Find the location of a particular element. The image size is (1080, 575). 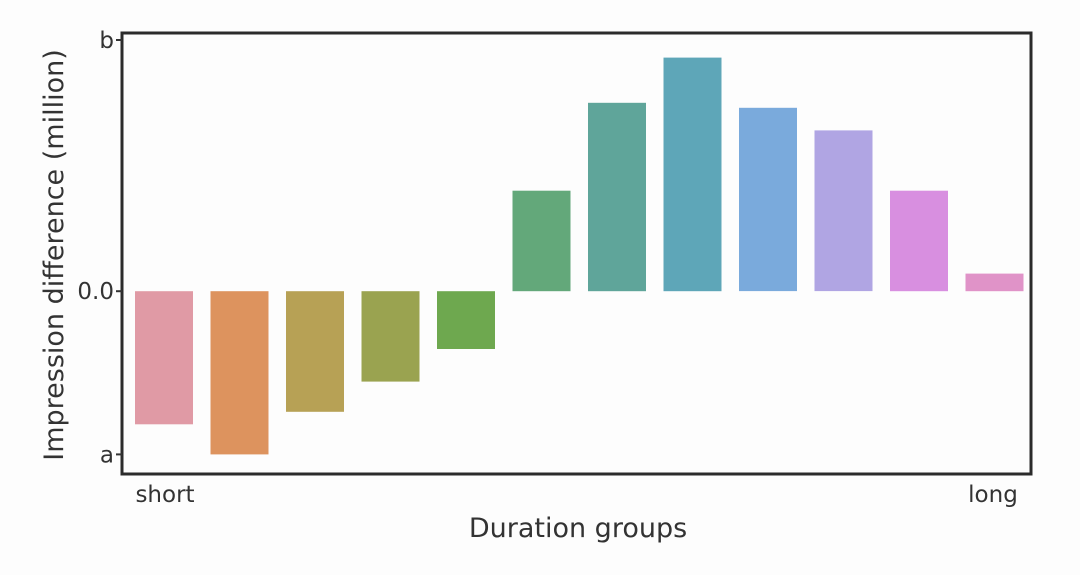

y-tick-label: a is located at coordinates (107, 455).